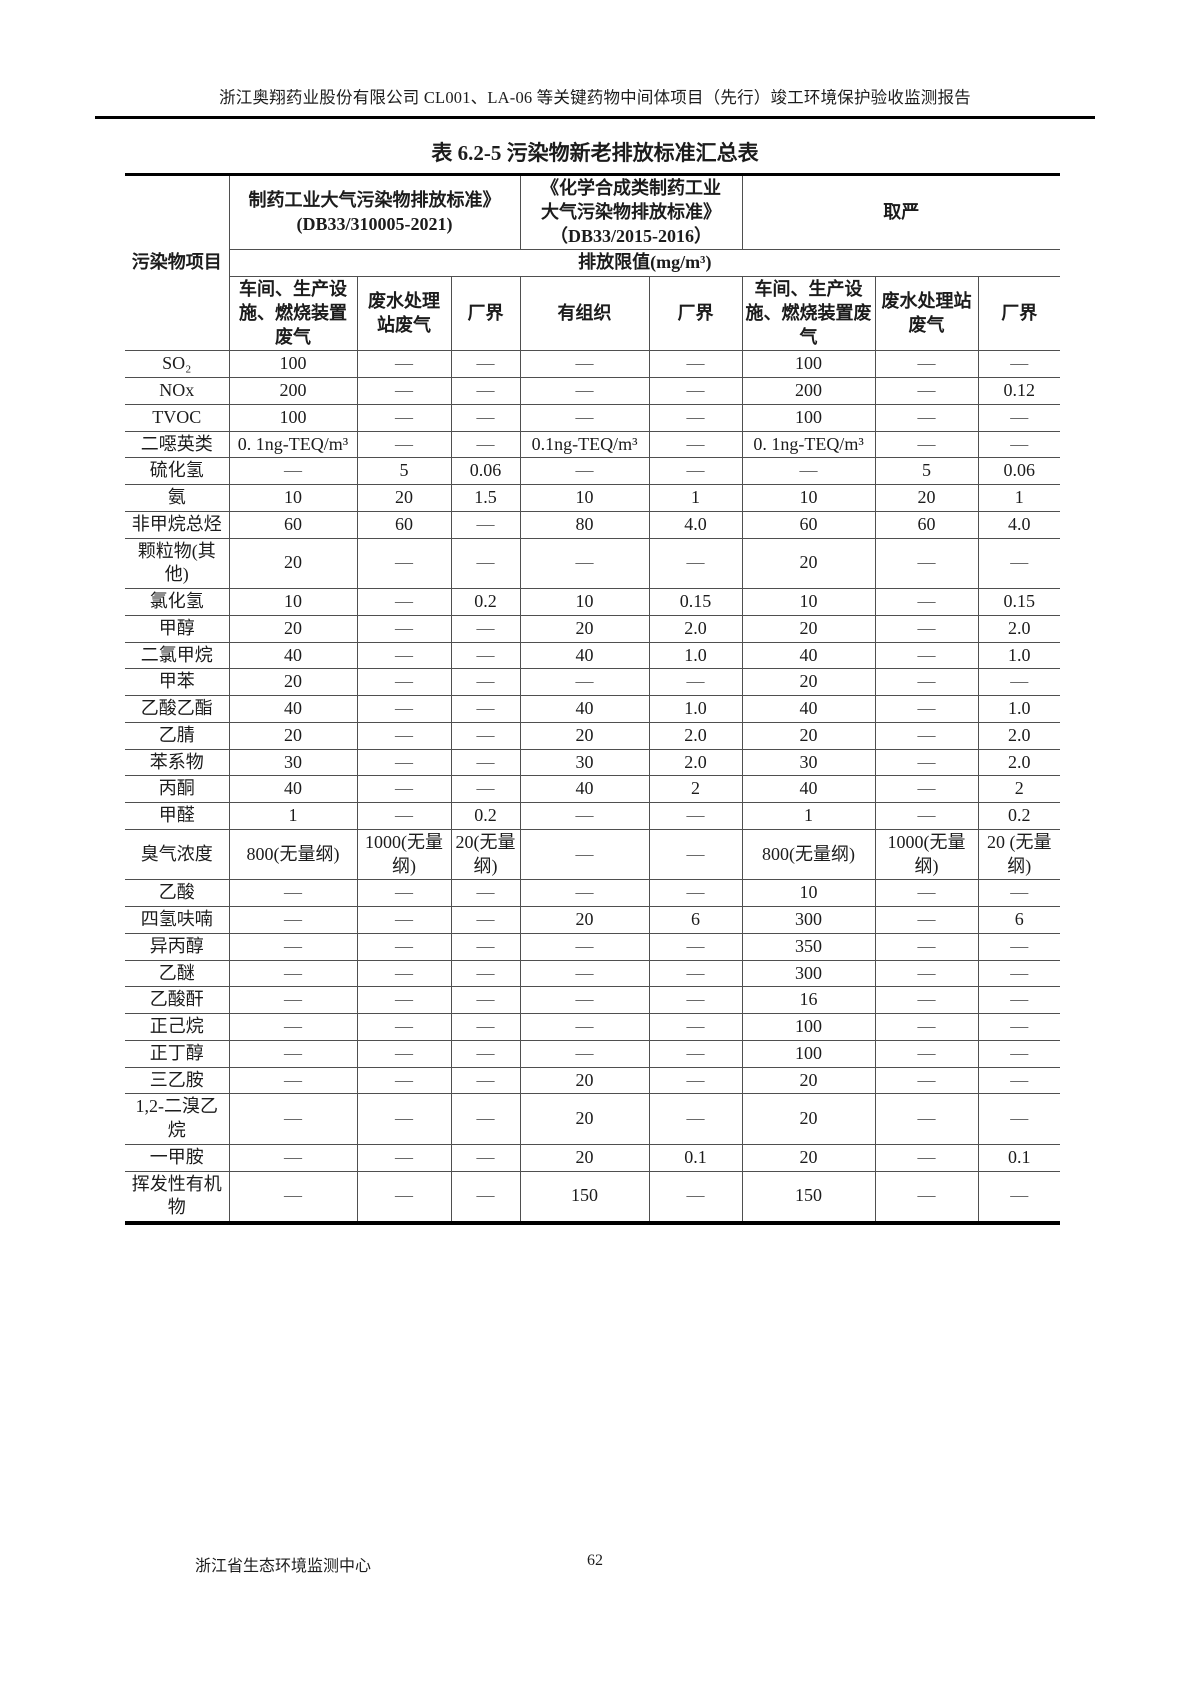 The image size is (1190, 1683). Describe the element at coordinates (595, 153) in the screenshot. I see `table-title: 表 6.2-5 污染物新老排放标准汇总表` at that location.